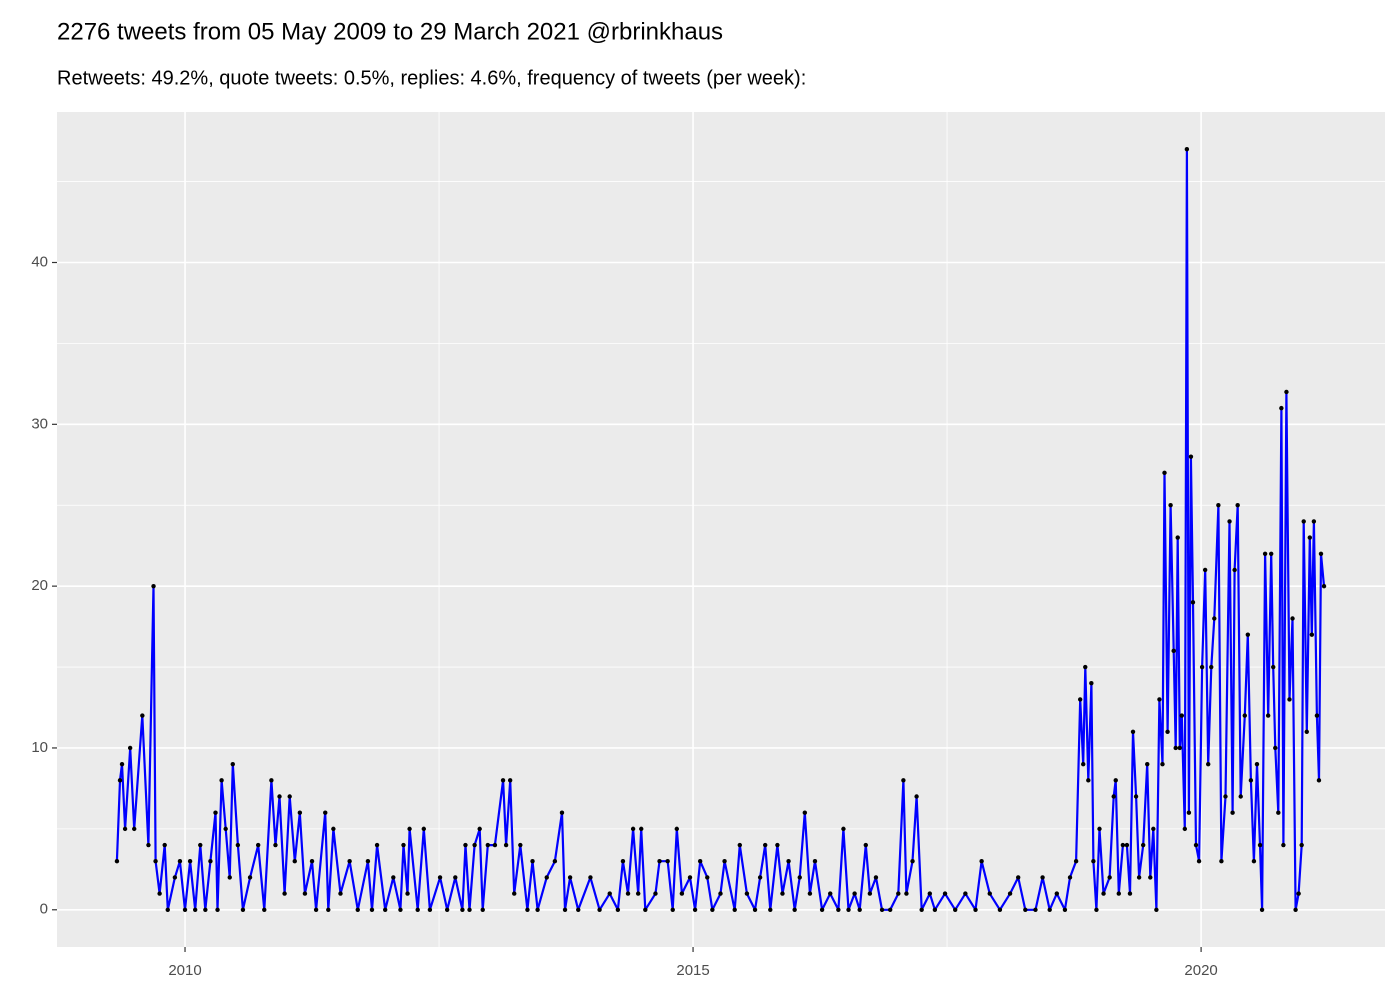  I want to click on x-tick-label: 2015, so click(692, 970).